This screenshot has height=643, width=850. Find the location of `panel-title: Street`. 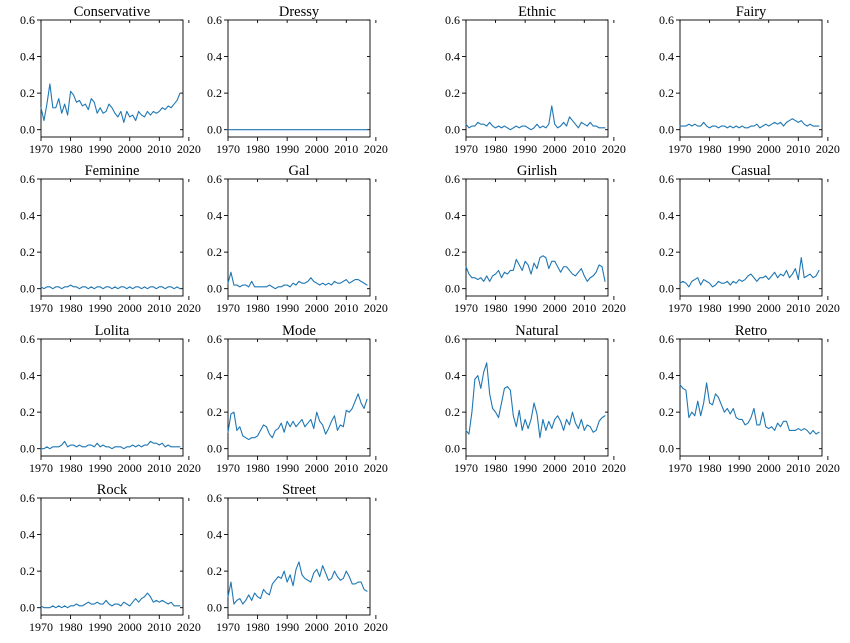

panel-title: Street is located at coordinates (299, 490).